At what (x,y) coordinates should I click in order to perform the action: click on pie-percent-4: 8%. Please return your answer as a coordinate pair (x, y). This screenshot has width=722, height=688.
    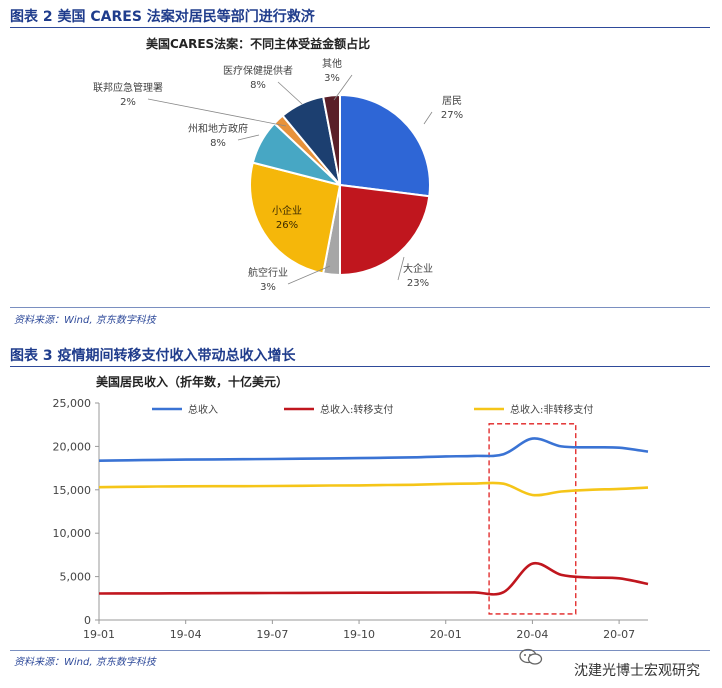
    Looking at the image, I should click on (218, 143).